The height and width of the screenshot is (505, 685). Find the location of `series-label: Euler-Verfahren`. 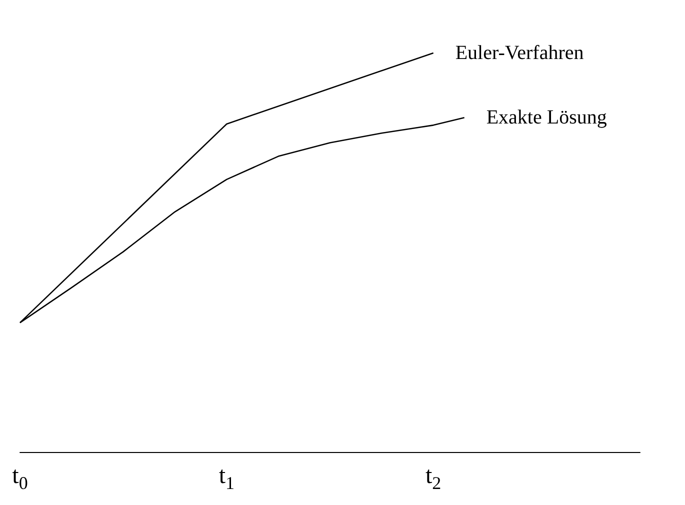

series-label: Euler-Verfahren is located at coordinates (519, 53).